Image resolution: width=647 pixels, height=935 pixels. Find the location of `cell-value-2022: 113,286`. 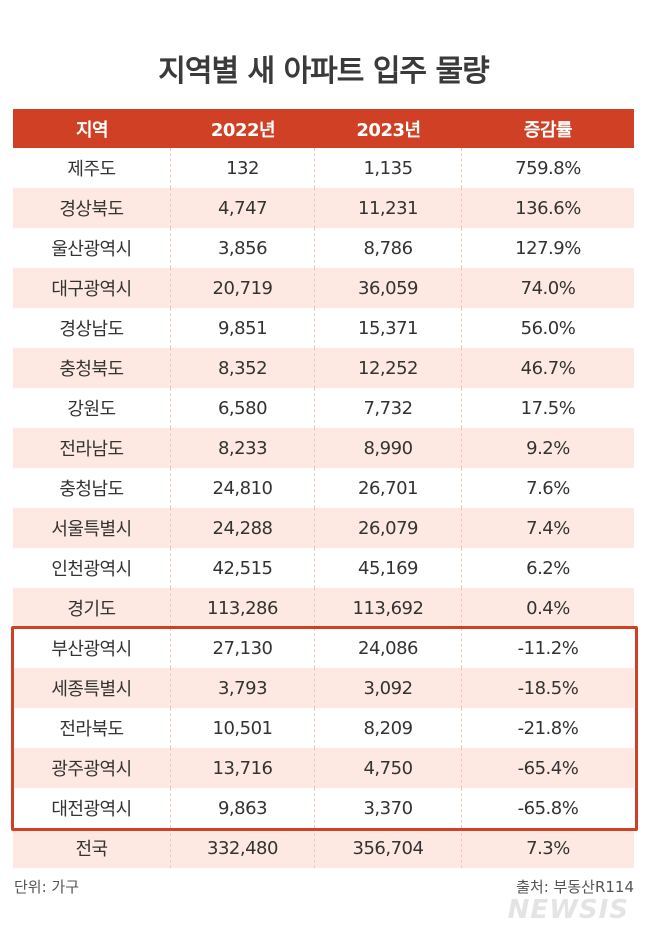

cell-value-2022: 113,286 is located at coordinates (243, 608).